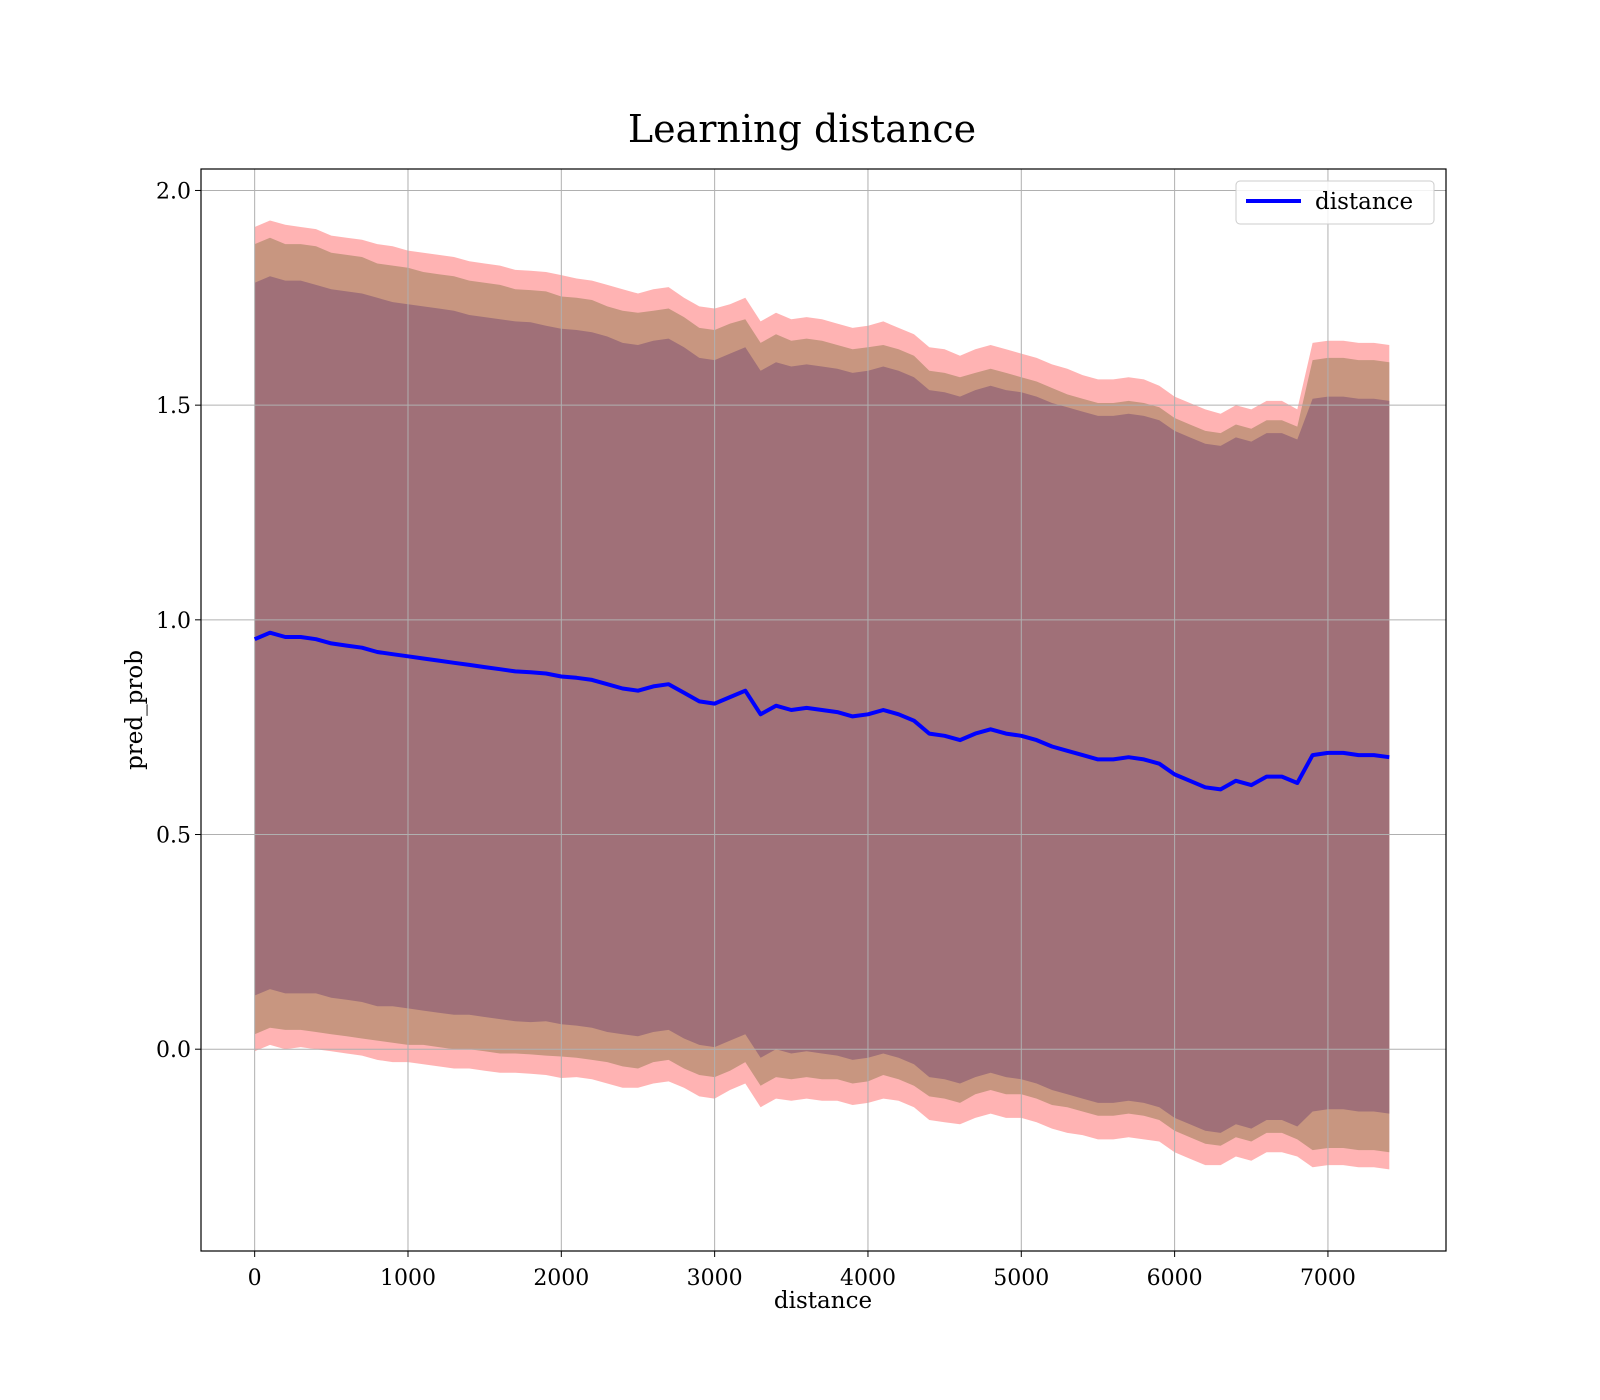 This screenshot has width=1600, height=1400. I want to click on y-axis-label: pred_prob, so click(135, 710).